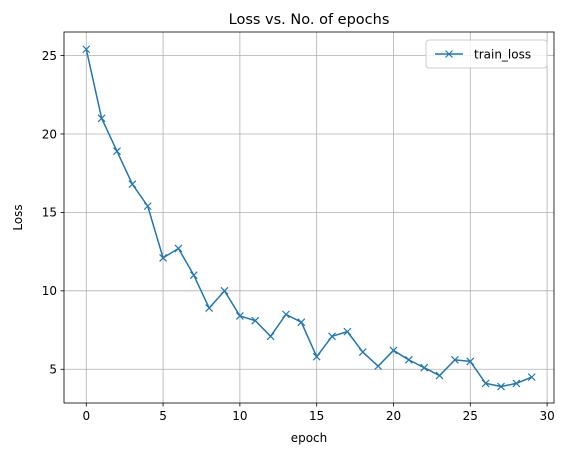 This screenshot has height=455, width=564. Describe the element at coordinates (393, 416) in the screenshot. I see `x-tick-label: 20` at that location.